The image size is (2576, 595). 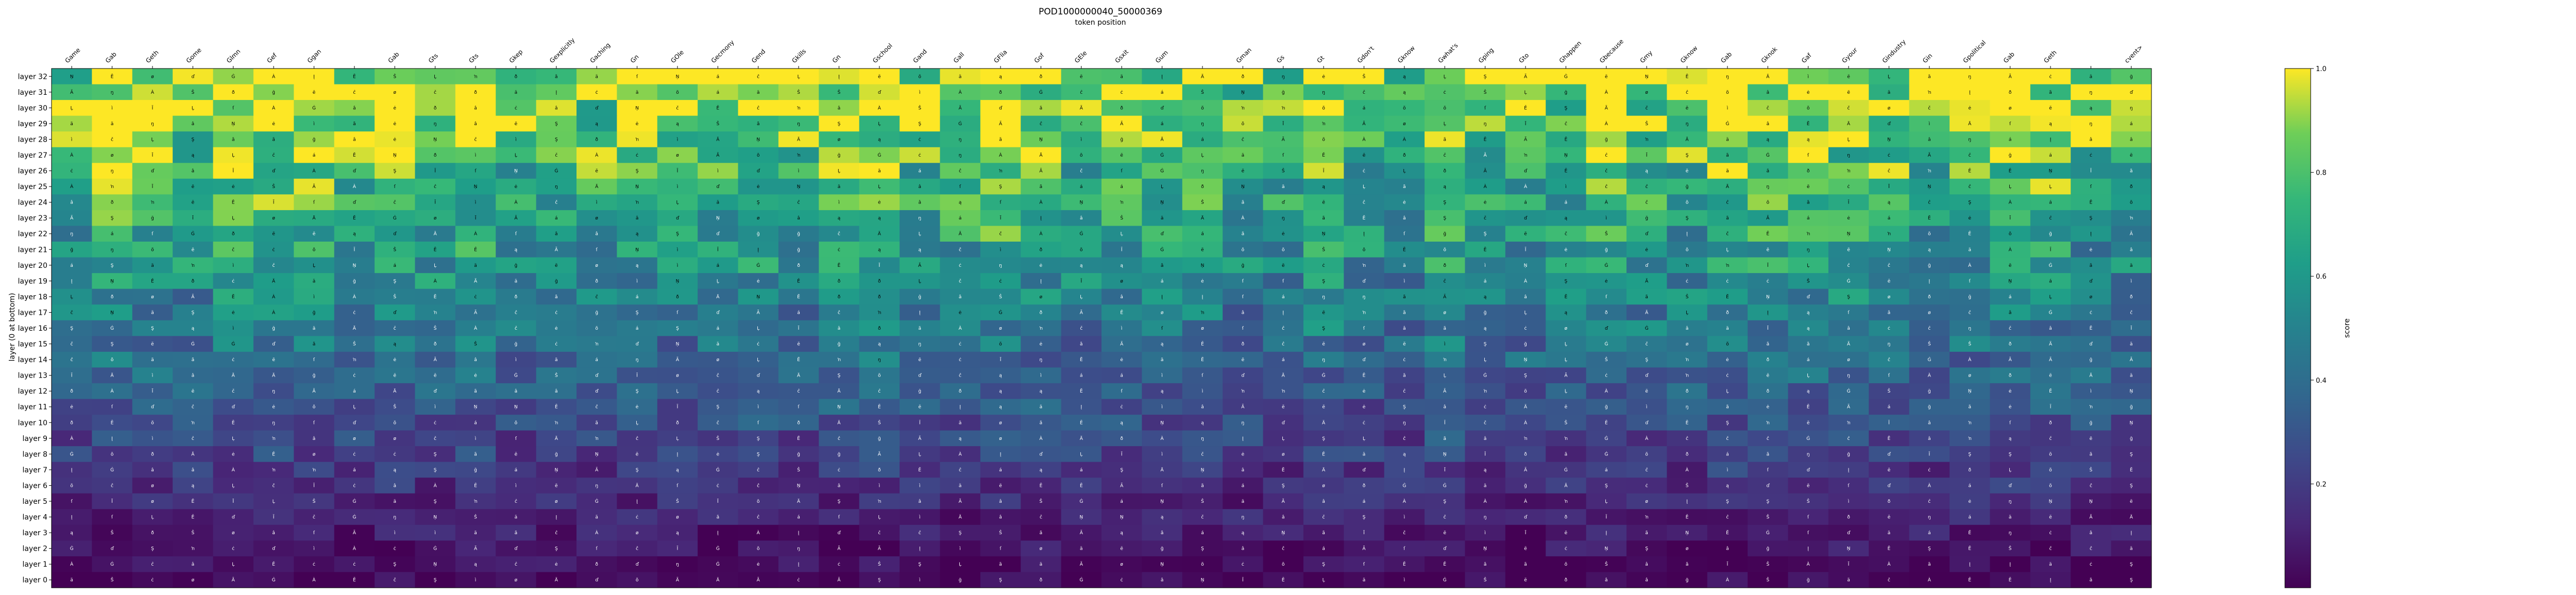 What do you see at coordinates (32, 250) in the screenshot?
I see `y-tick-label: layer 21` at bounding box center [32, 250].